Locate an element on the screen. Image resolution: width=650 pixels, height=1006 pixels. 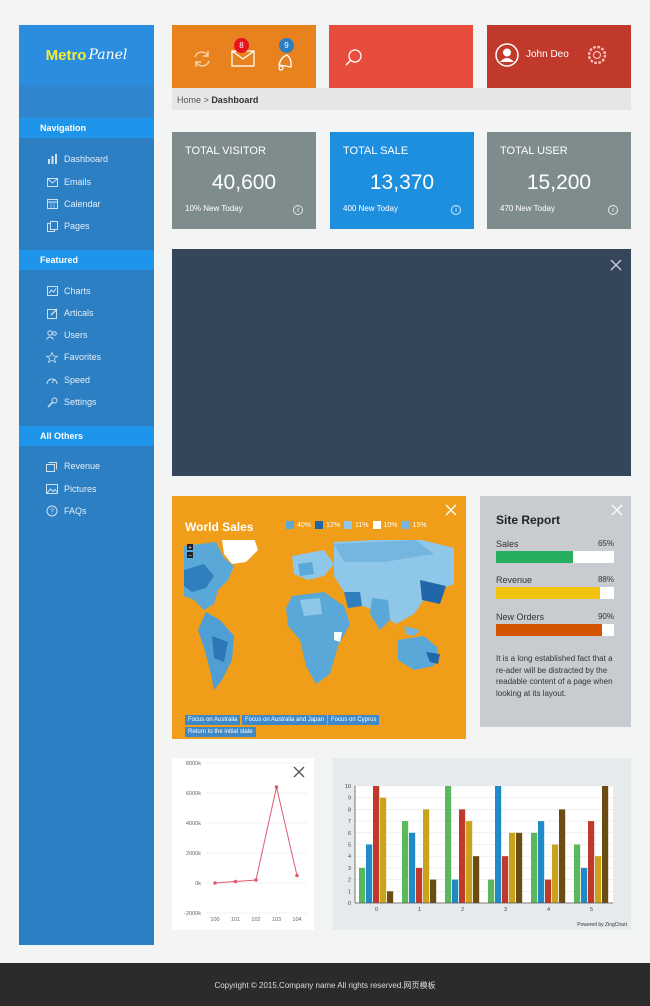
y-tick-label: 8 is located at coordinates (349, 810).